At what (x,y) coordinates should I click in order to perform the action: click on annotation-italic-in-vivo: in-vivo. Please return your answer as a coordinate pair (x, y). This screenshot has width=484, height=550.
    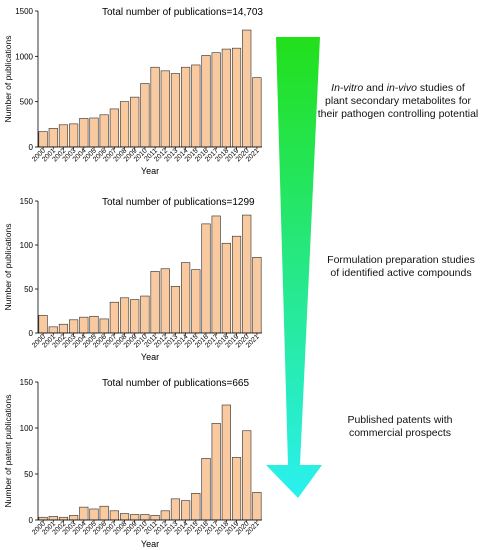
    Looking at the image, I should click on (401, 88).